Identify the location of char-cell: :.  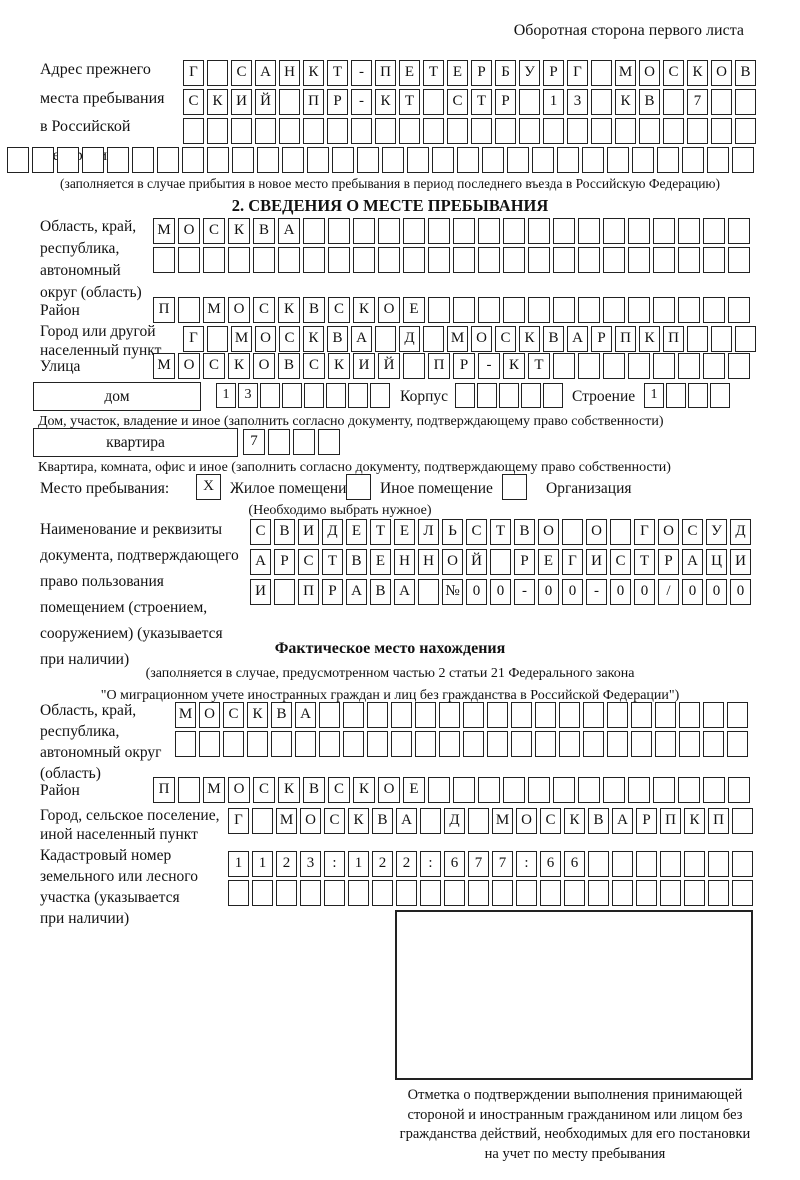
(334, 864).